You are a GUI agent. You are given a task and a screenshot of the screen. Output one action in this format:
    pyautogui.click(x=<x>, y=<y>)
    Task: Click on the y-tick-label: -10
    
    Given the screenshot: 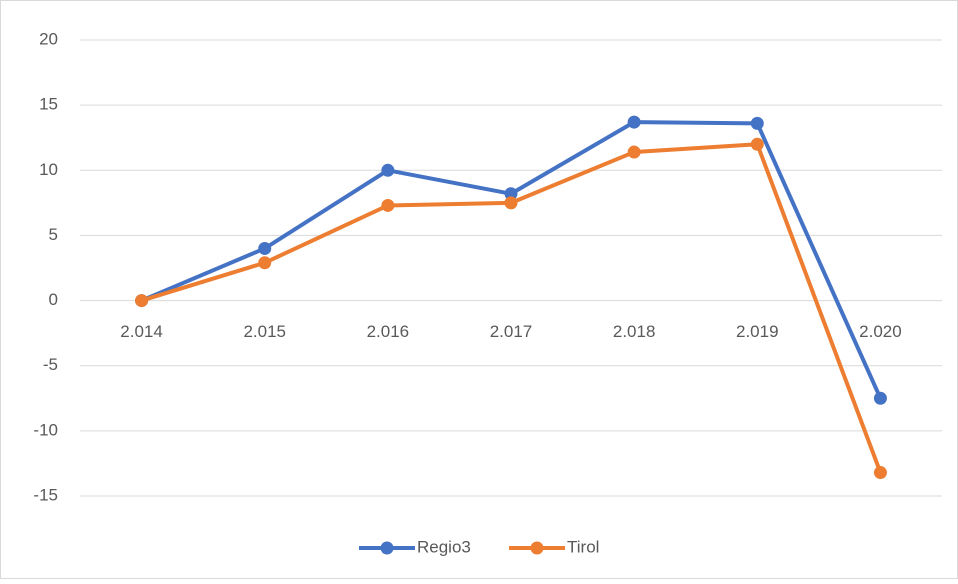 What is the action you would take?
    pyautogui.click(x=45, y=429)
    